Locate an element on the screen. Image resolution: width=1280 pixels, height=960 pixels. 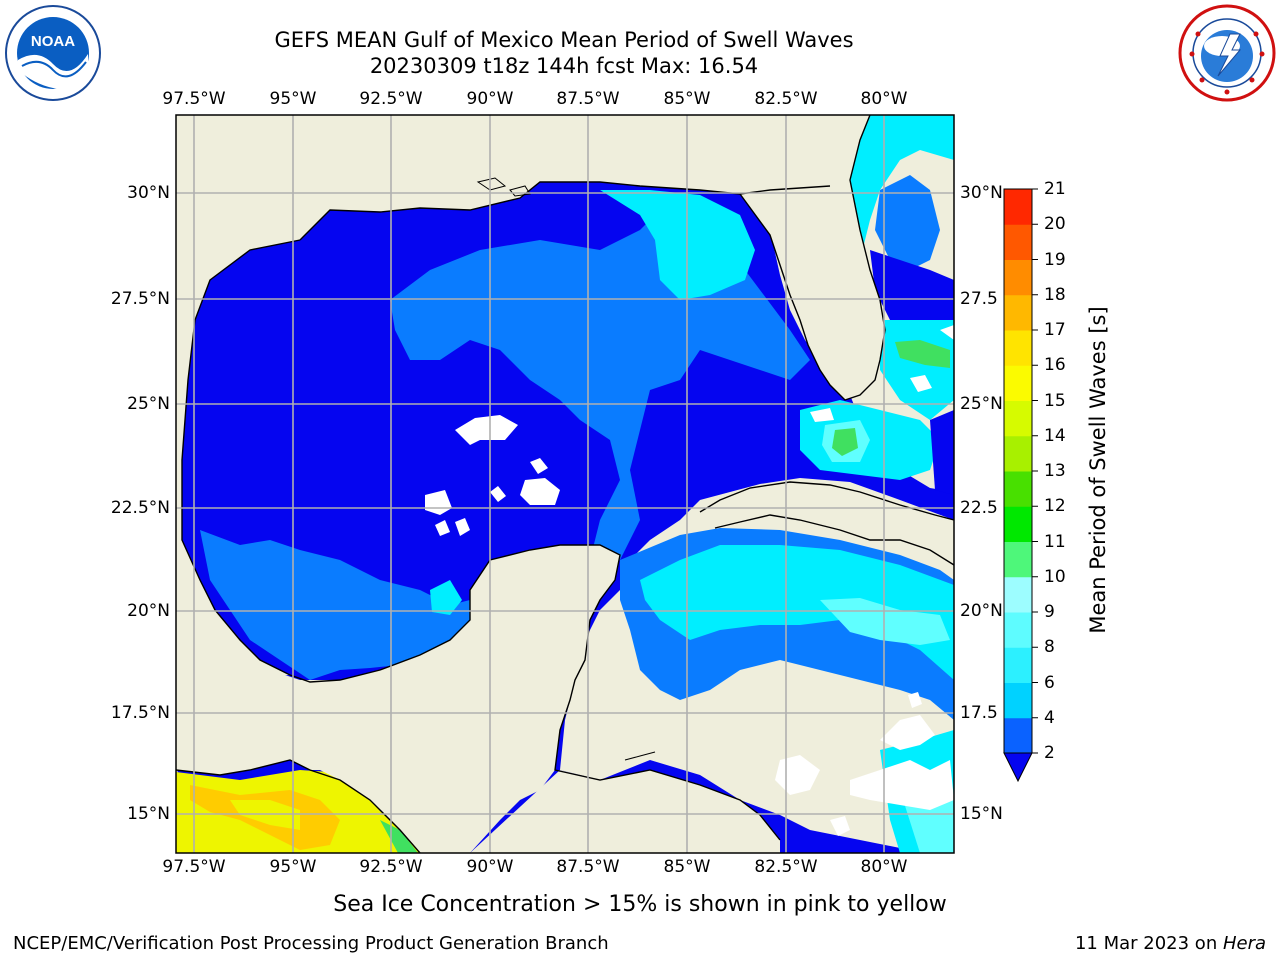
lat-label-left: 30°N is located at coordinates (148, 193).